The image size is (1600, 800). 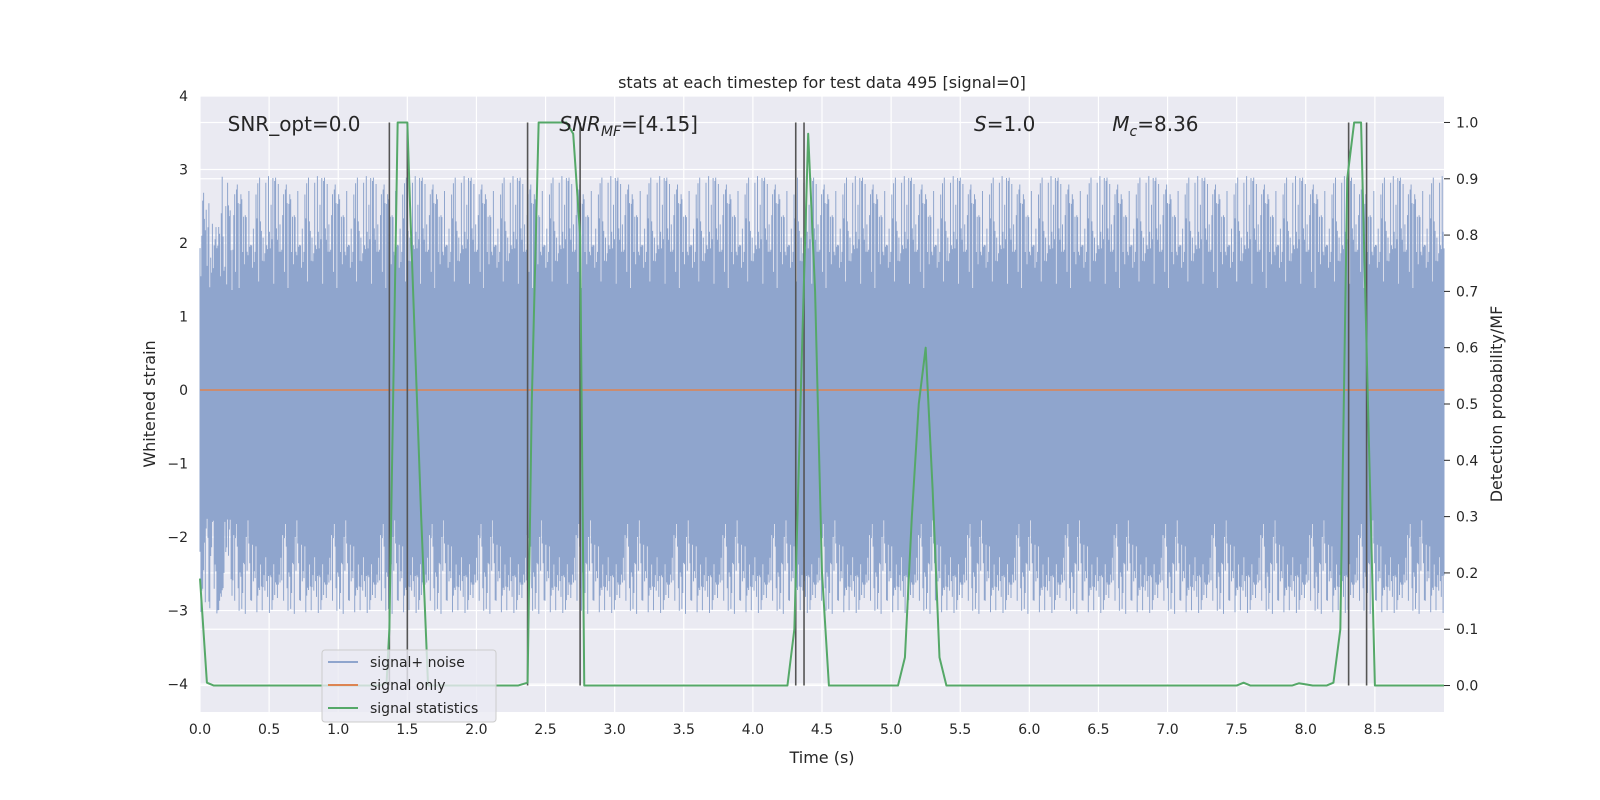 What do you see at coordinates (1467, 236) in the screenshot?
I see `right-y-tick-label: 0.8` at bounding box center [1467, 236].